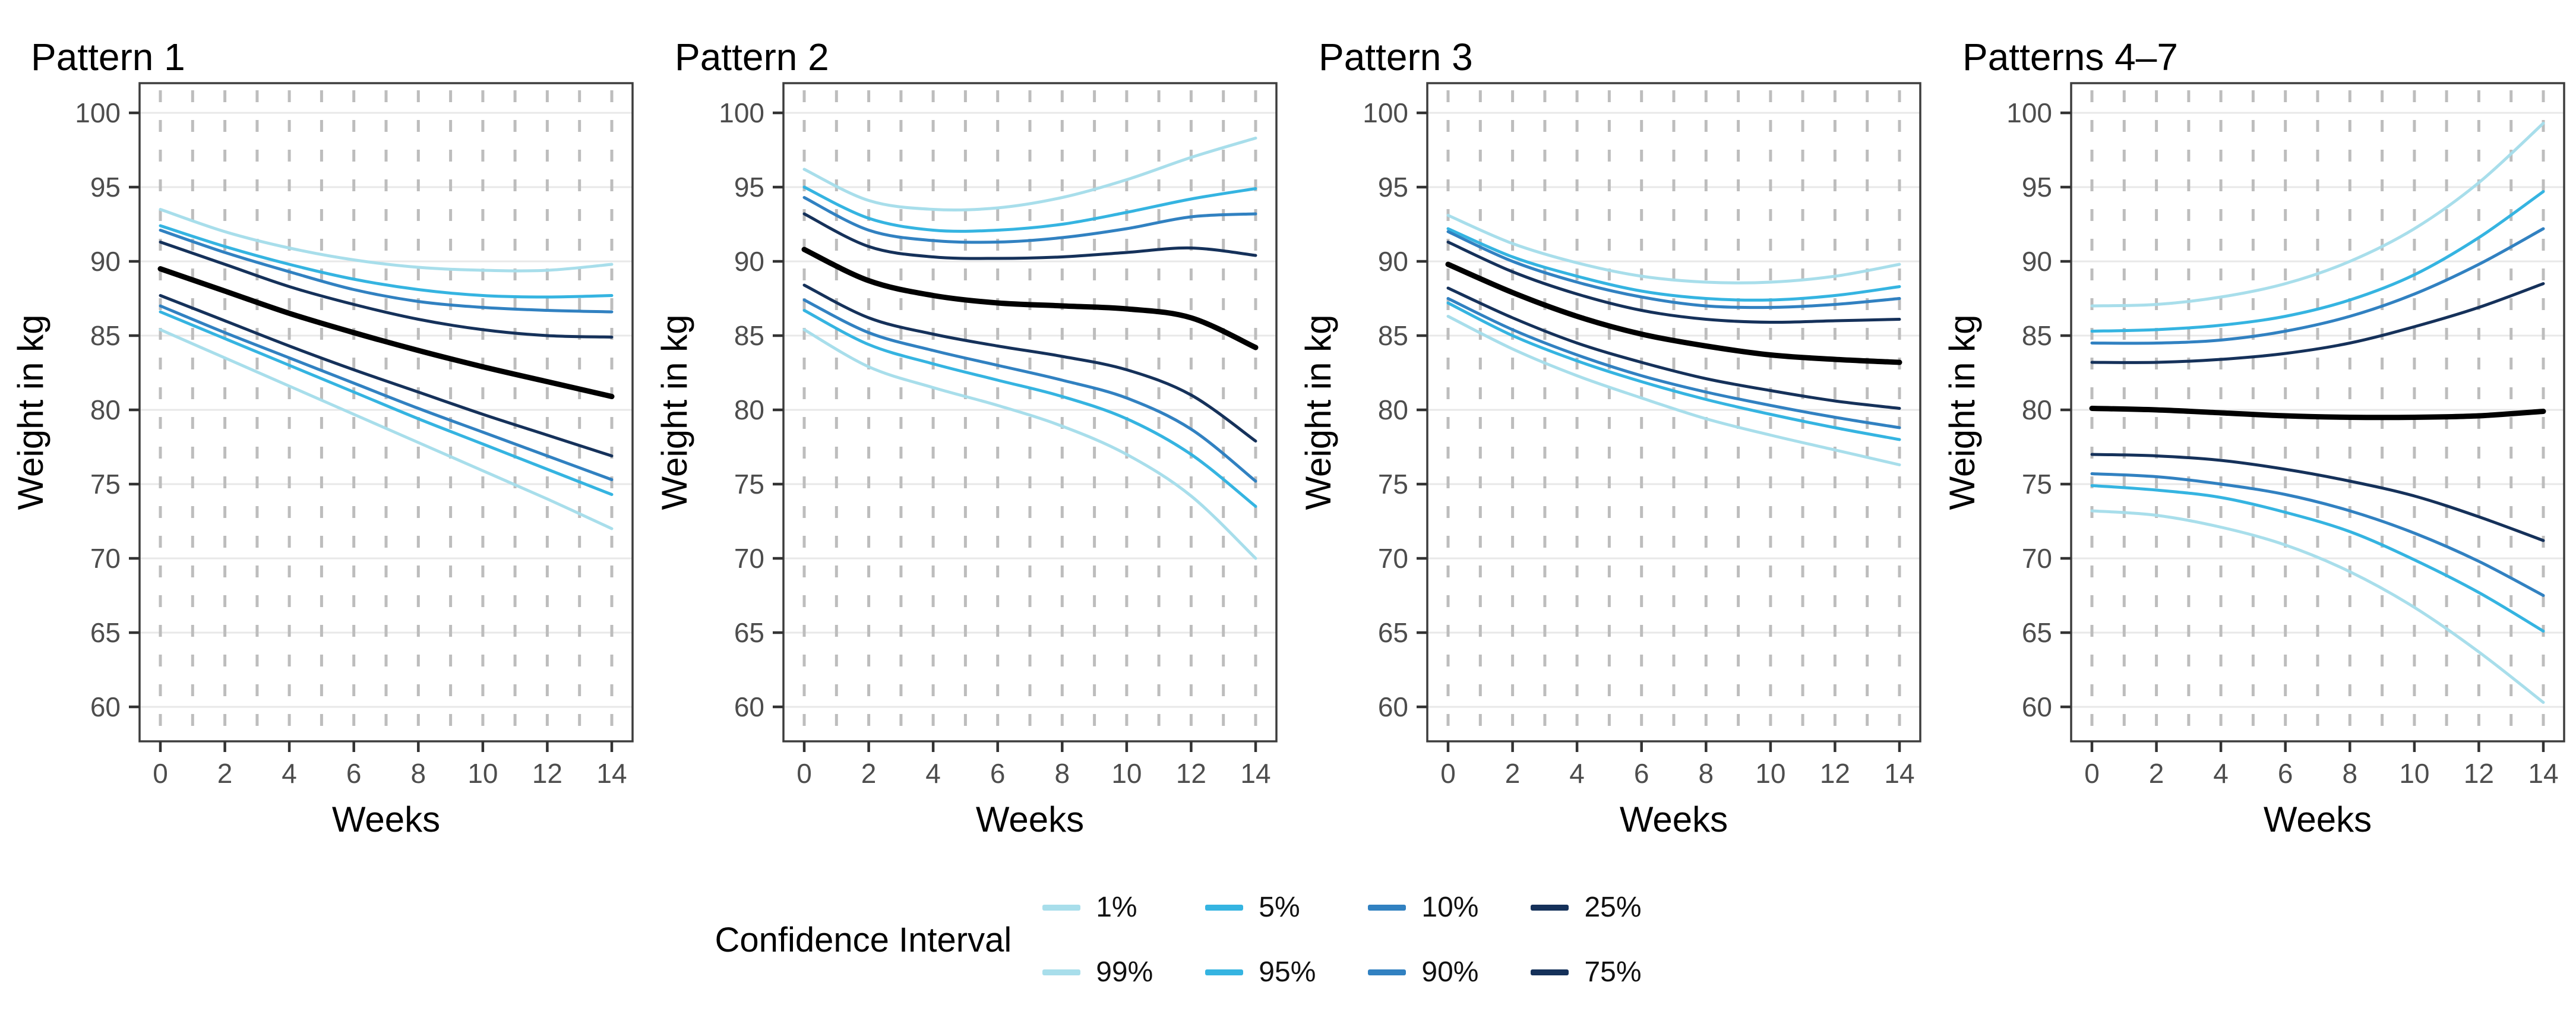 This screenshot has height=1011, width=2576. Describe the element at coordinates (752, 57) in the screenshot. I see `facet-title: Pattern 2` at that location.